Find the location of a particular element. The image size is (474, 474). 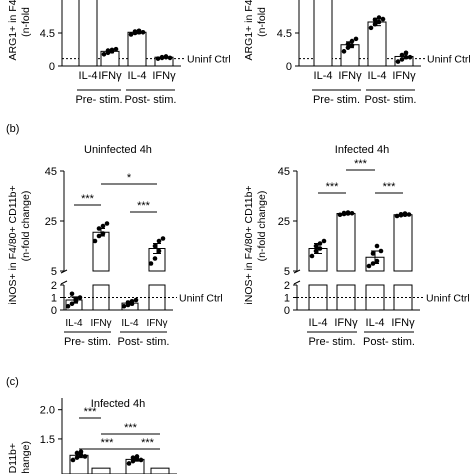

group-label: Pre- stim. is located at coordinates (336, 100).